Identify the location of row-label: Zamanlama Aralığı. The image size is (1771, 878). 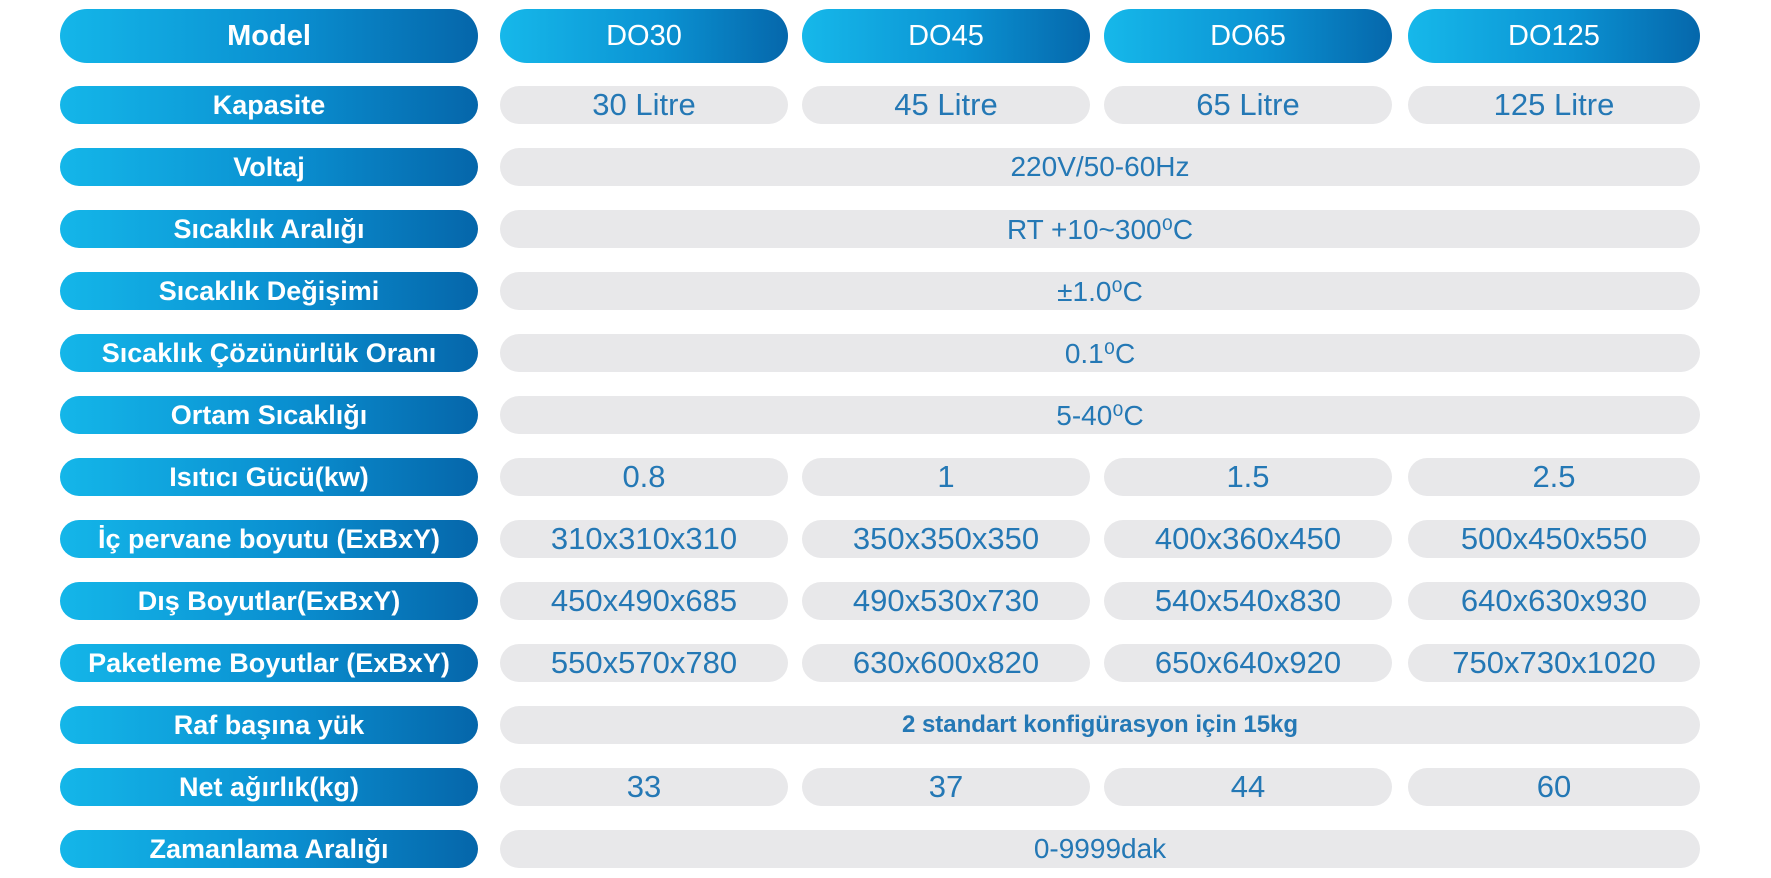
(269, 849).